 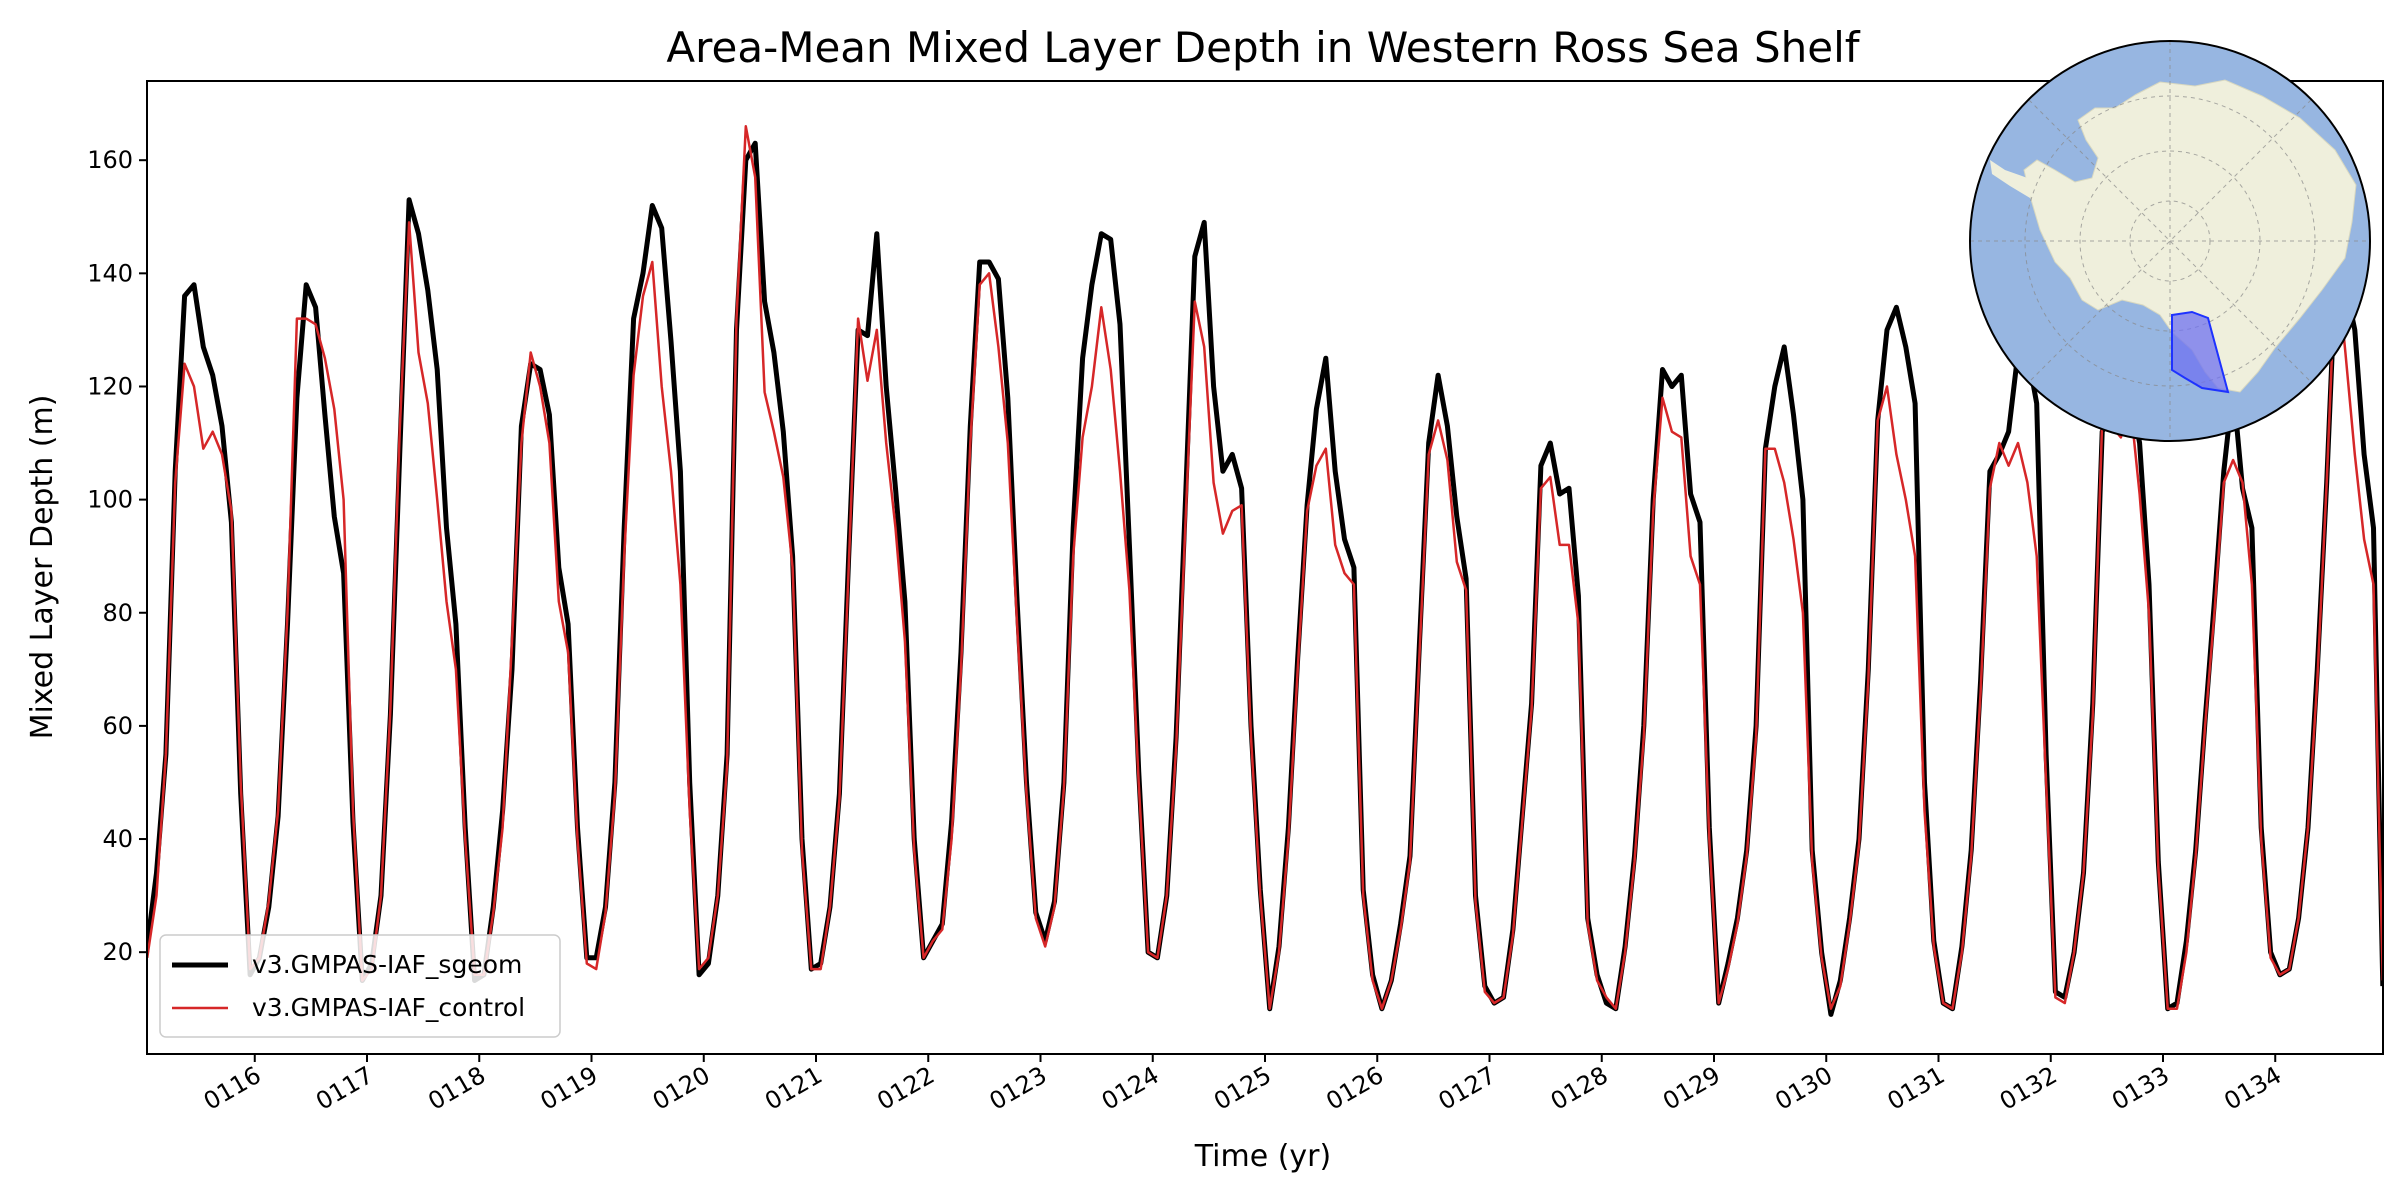 What do you see at coordinates (117, 556) in the screenshot?
I see `y-axis: 20 40 60 80 100 120 140 160` at bounding box center [117, 556].